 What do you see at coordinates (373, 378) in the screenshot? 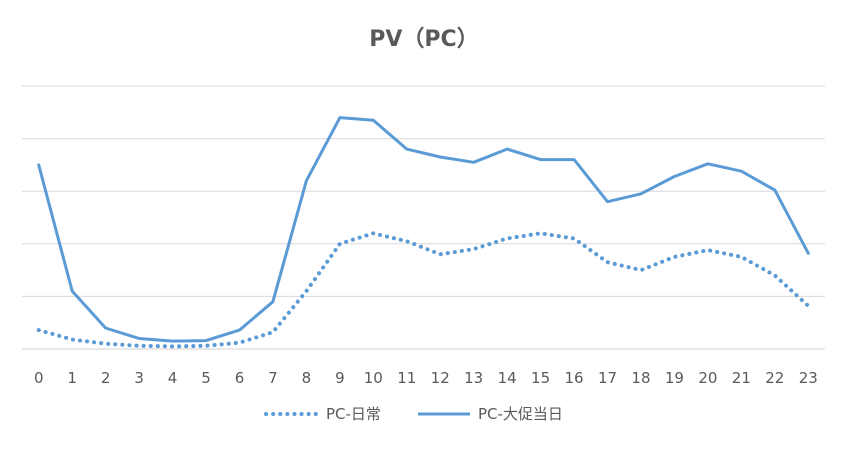
I see `x-tick-label: 10` at bounding box center [373, 378].